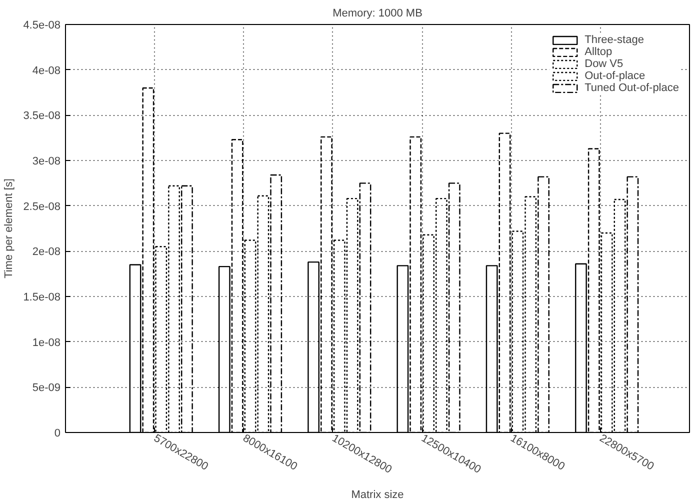  I want to click on y-tick-label: 4e-08, so click(46, 70).